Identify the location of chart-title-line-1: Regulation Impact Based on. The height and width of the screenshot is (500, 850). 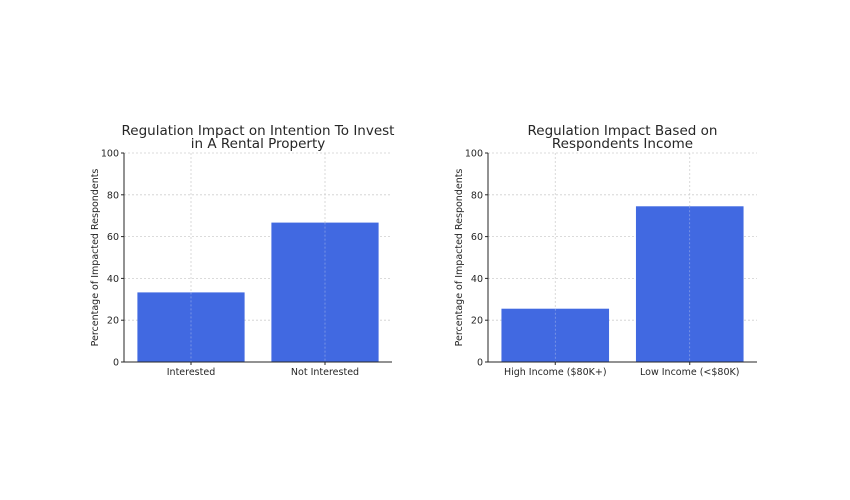
(623, 131).